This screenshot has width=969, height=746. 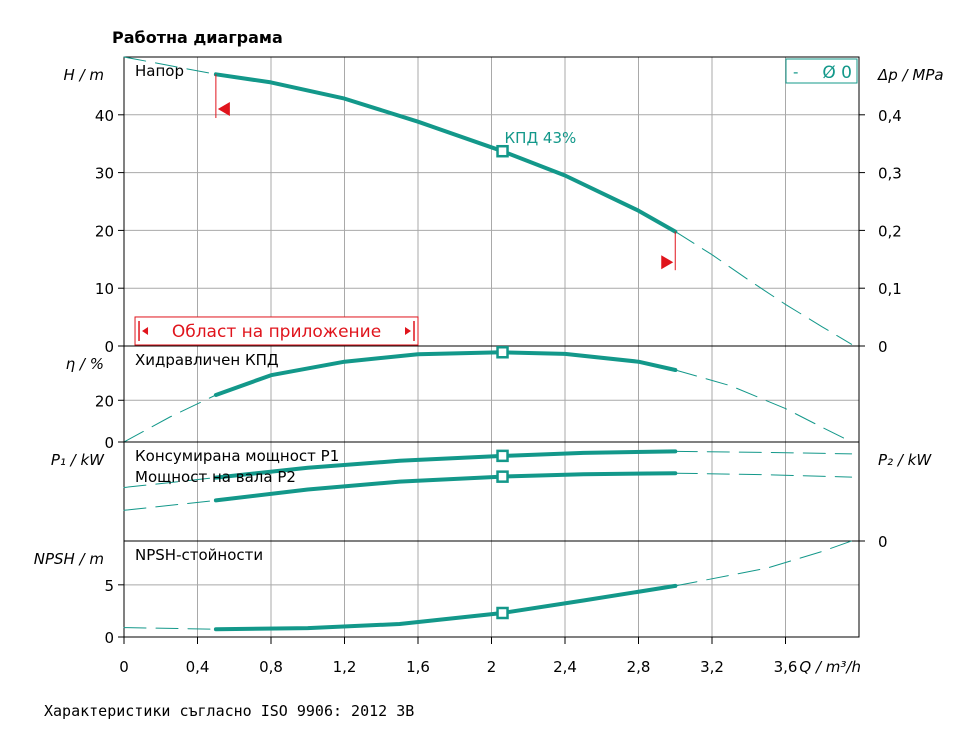 What do you see at coordinates (104, 116) in the screenshot?
I see `y-tick-label: 40` at bounding box center [104, 116].